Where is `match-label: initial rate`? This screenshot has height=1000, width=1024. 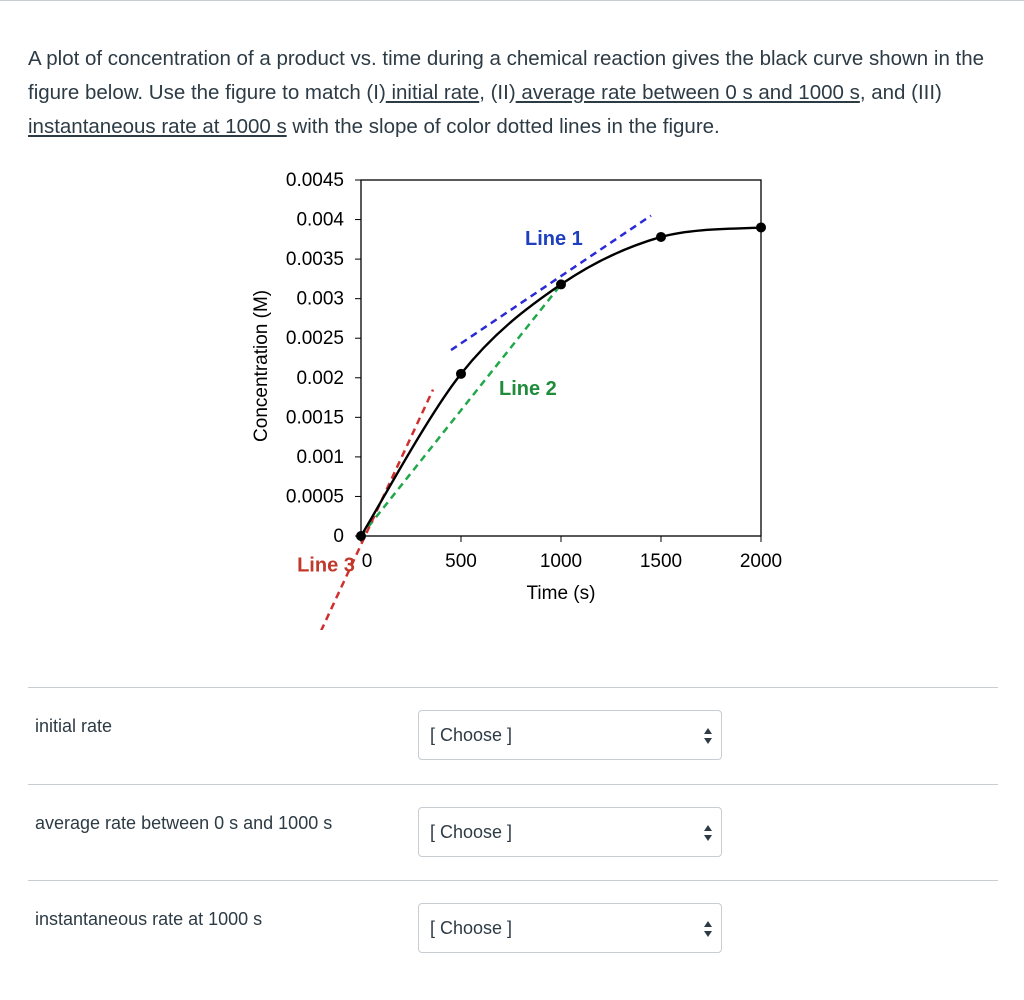
match-label: initial rate is located at coordinates (74, 726).